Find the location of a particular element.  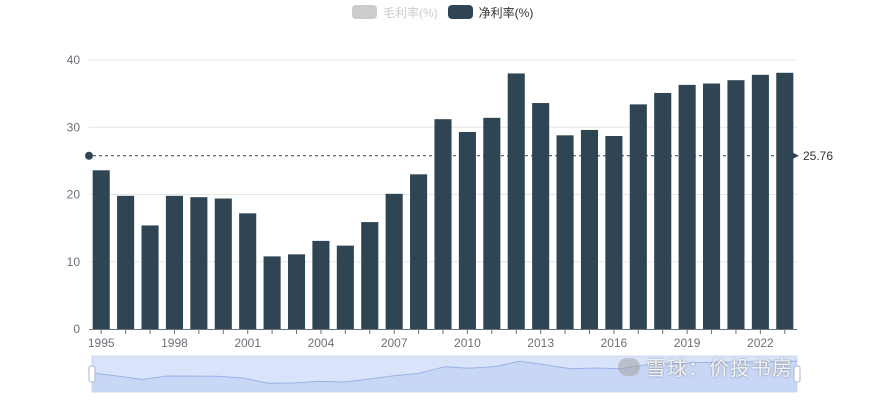

x-tick-label: 2022 is located at coordinates (760, 343).